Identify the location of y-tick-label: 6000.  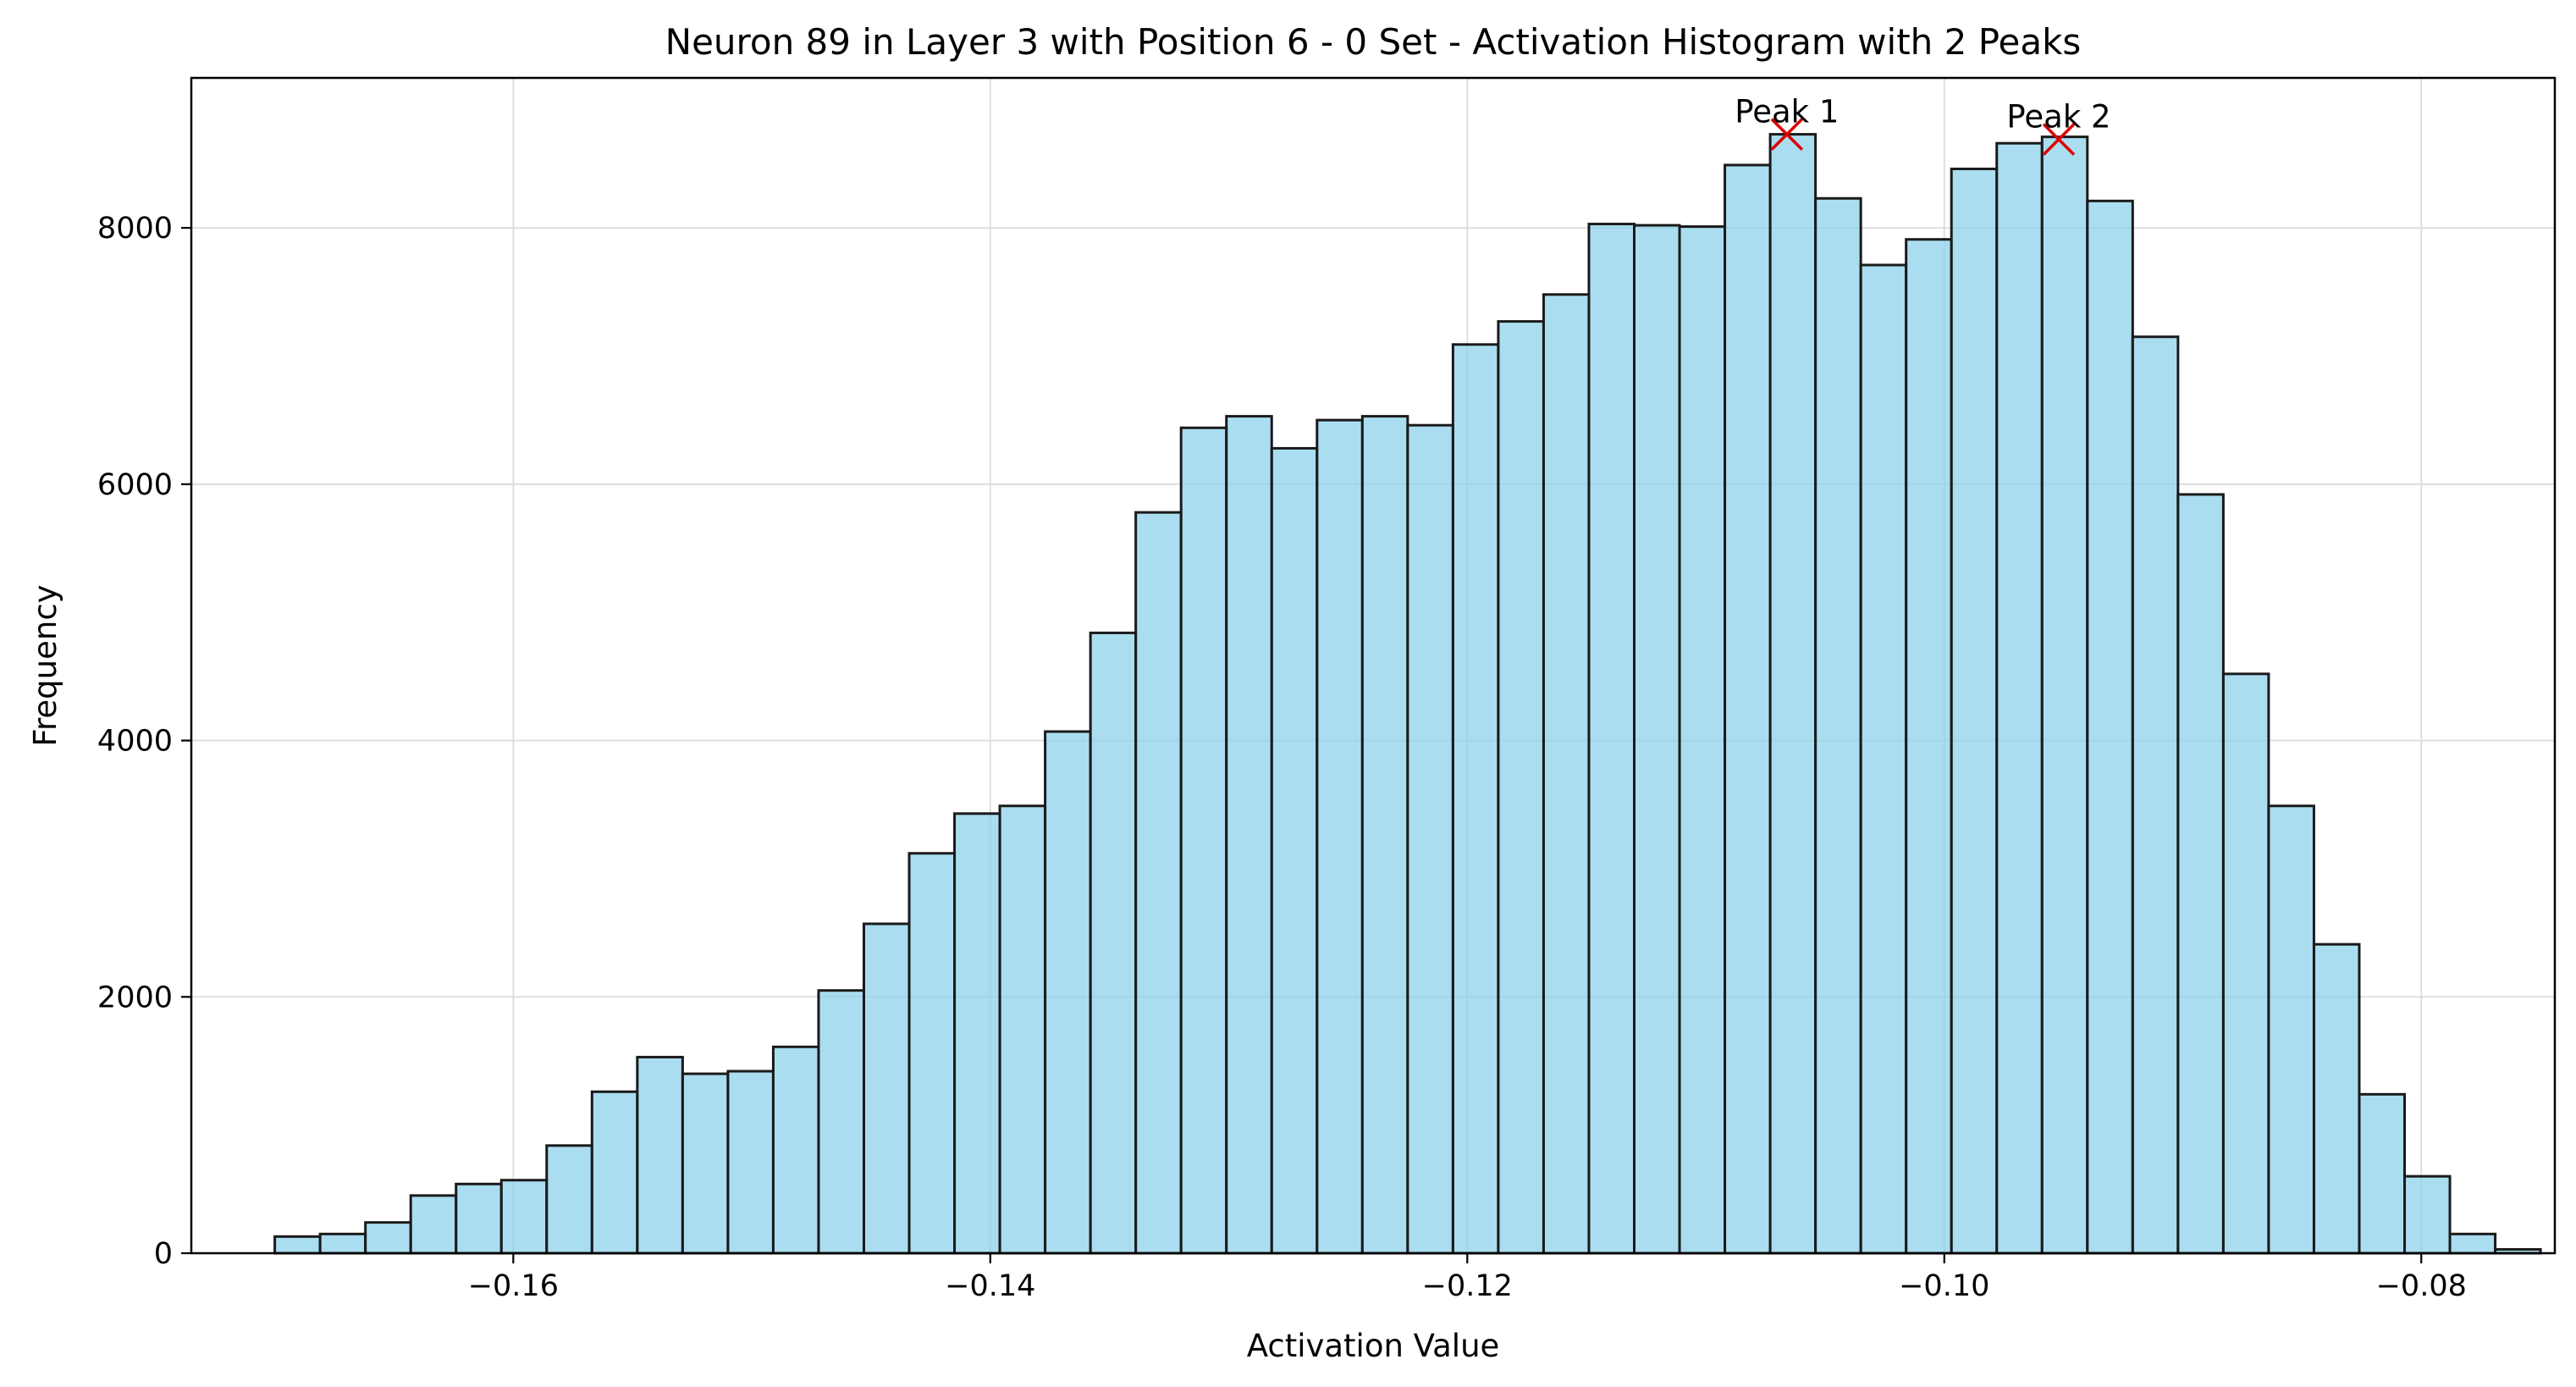
(135, 485).